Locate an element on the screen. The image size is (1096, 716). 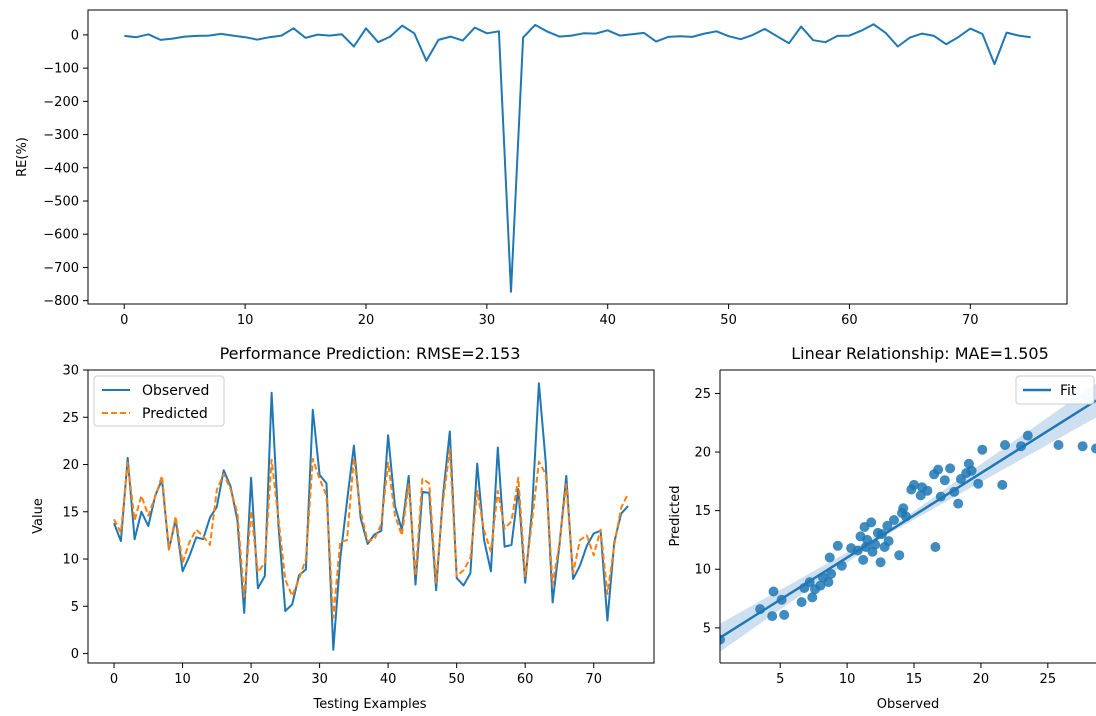
prediction-y-tick-label: 30 is located at coordinates (70, 371).